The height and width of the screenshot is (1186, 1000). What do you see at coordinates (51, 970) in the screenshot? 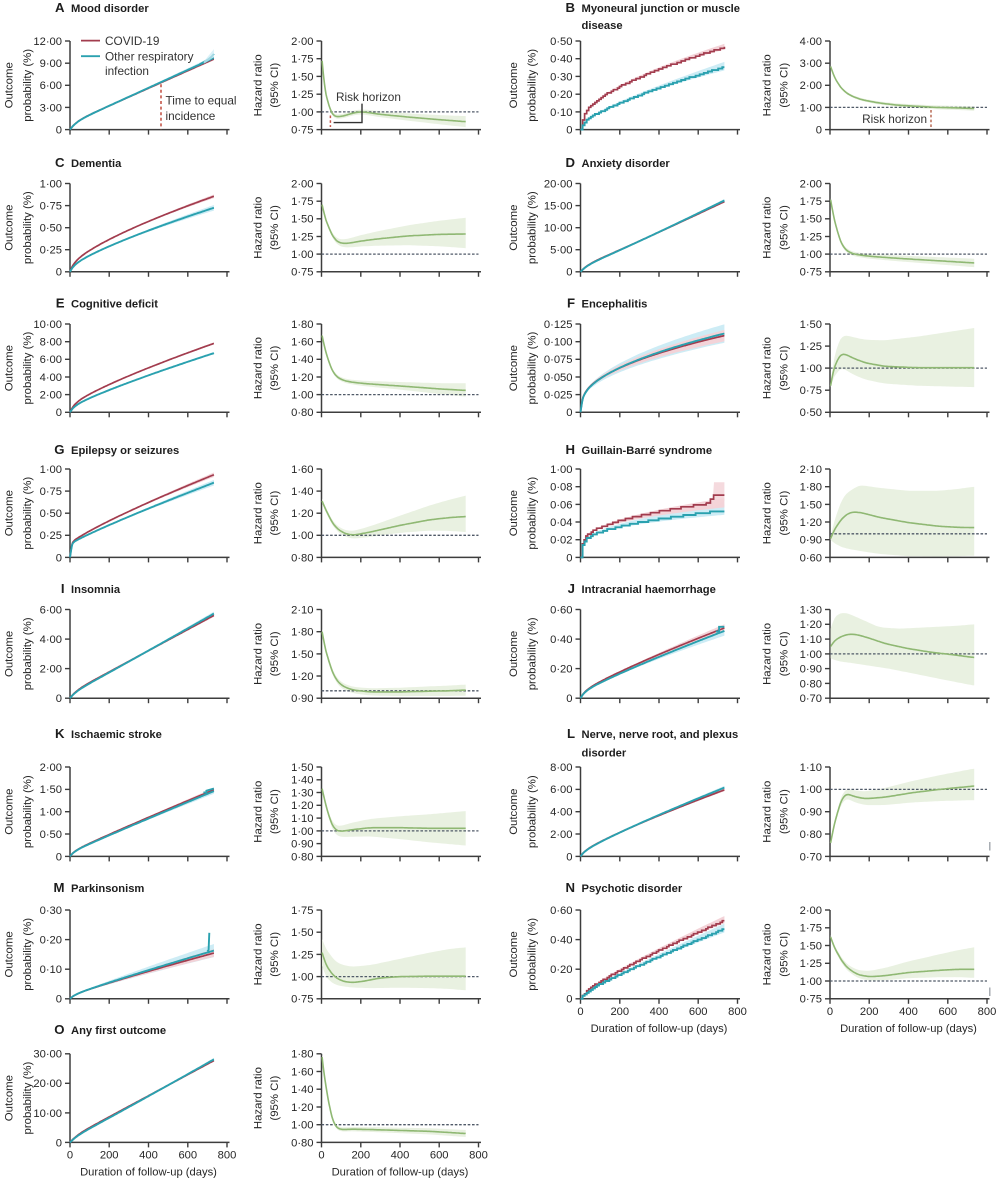
I see `svg-text: 0·10` at bounding box center [51, 970].